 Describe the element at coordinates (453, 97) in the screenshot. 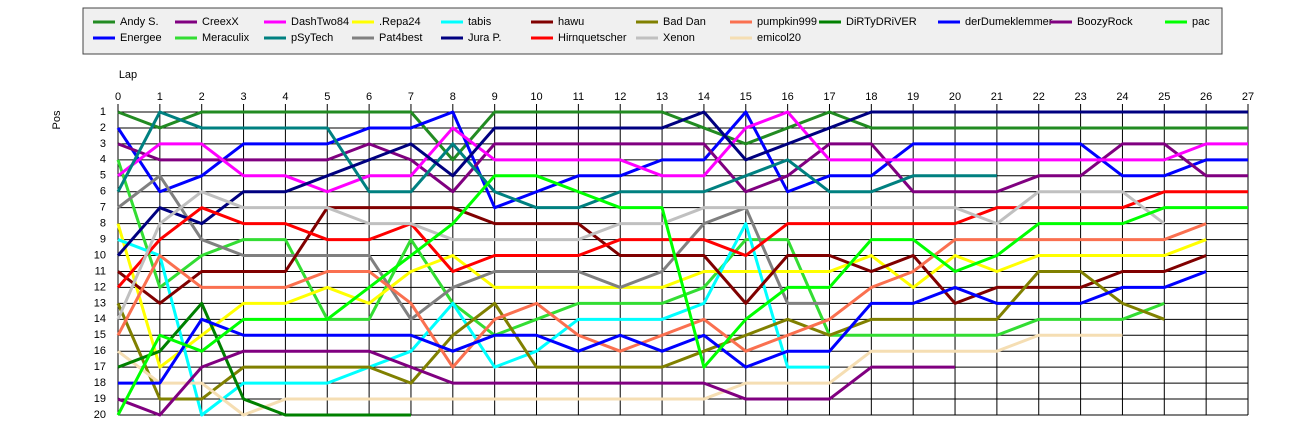

I see `x-tick-label: 8` at that location.